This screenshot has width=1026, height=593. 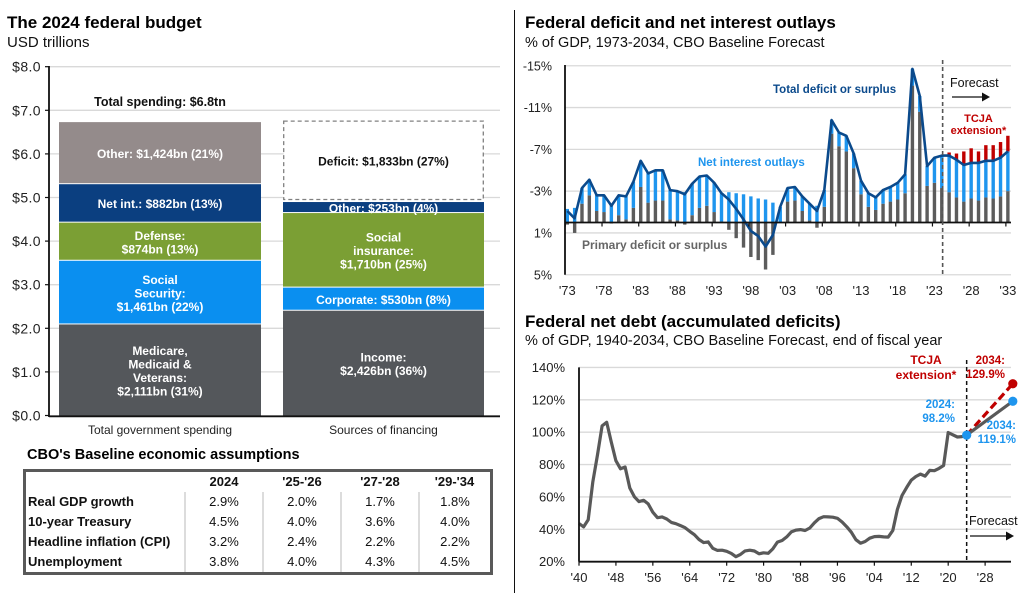 I want to click on y-tick-label: 1%, so click(x=543, y=233).